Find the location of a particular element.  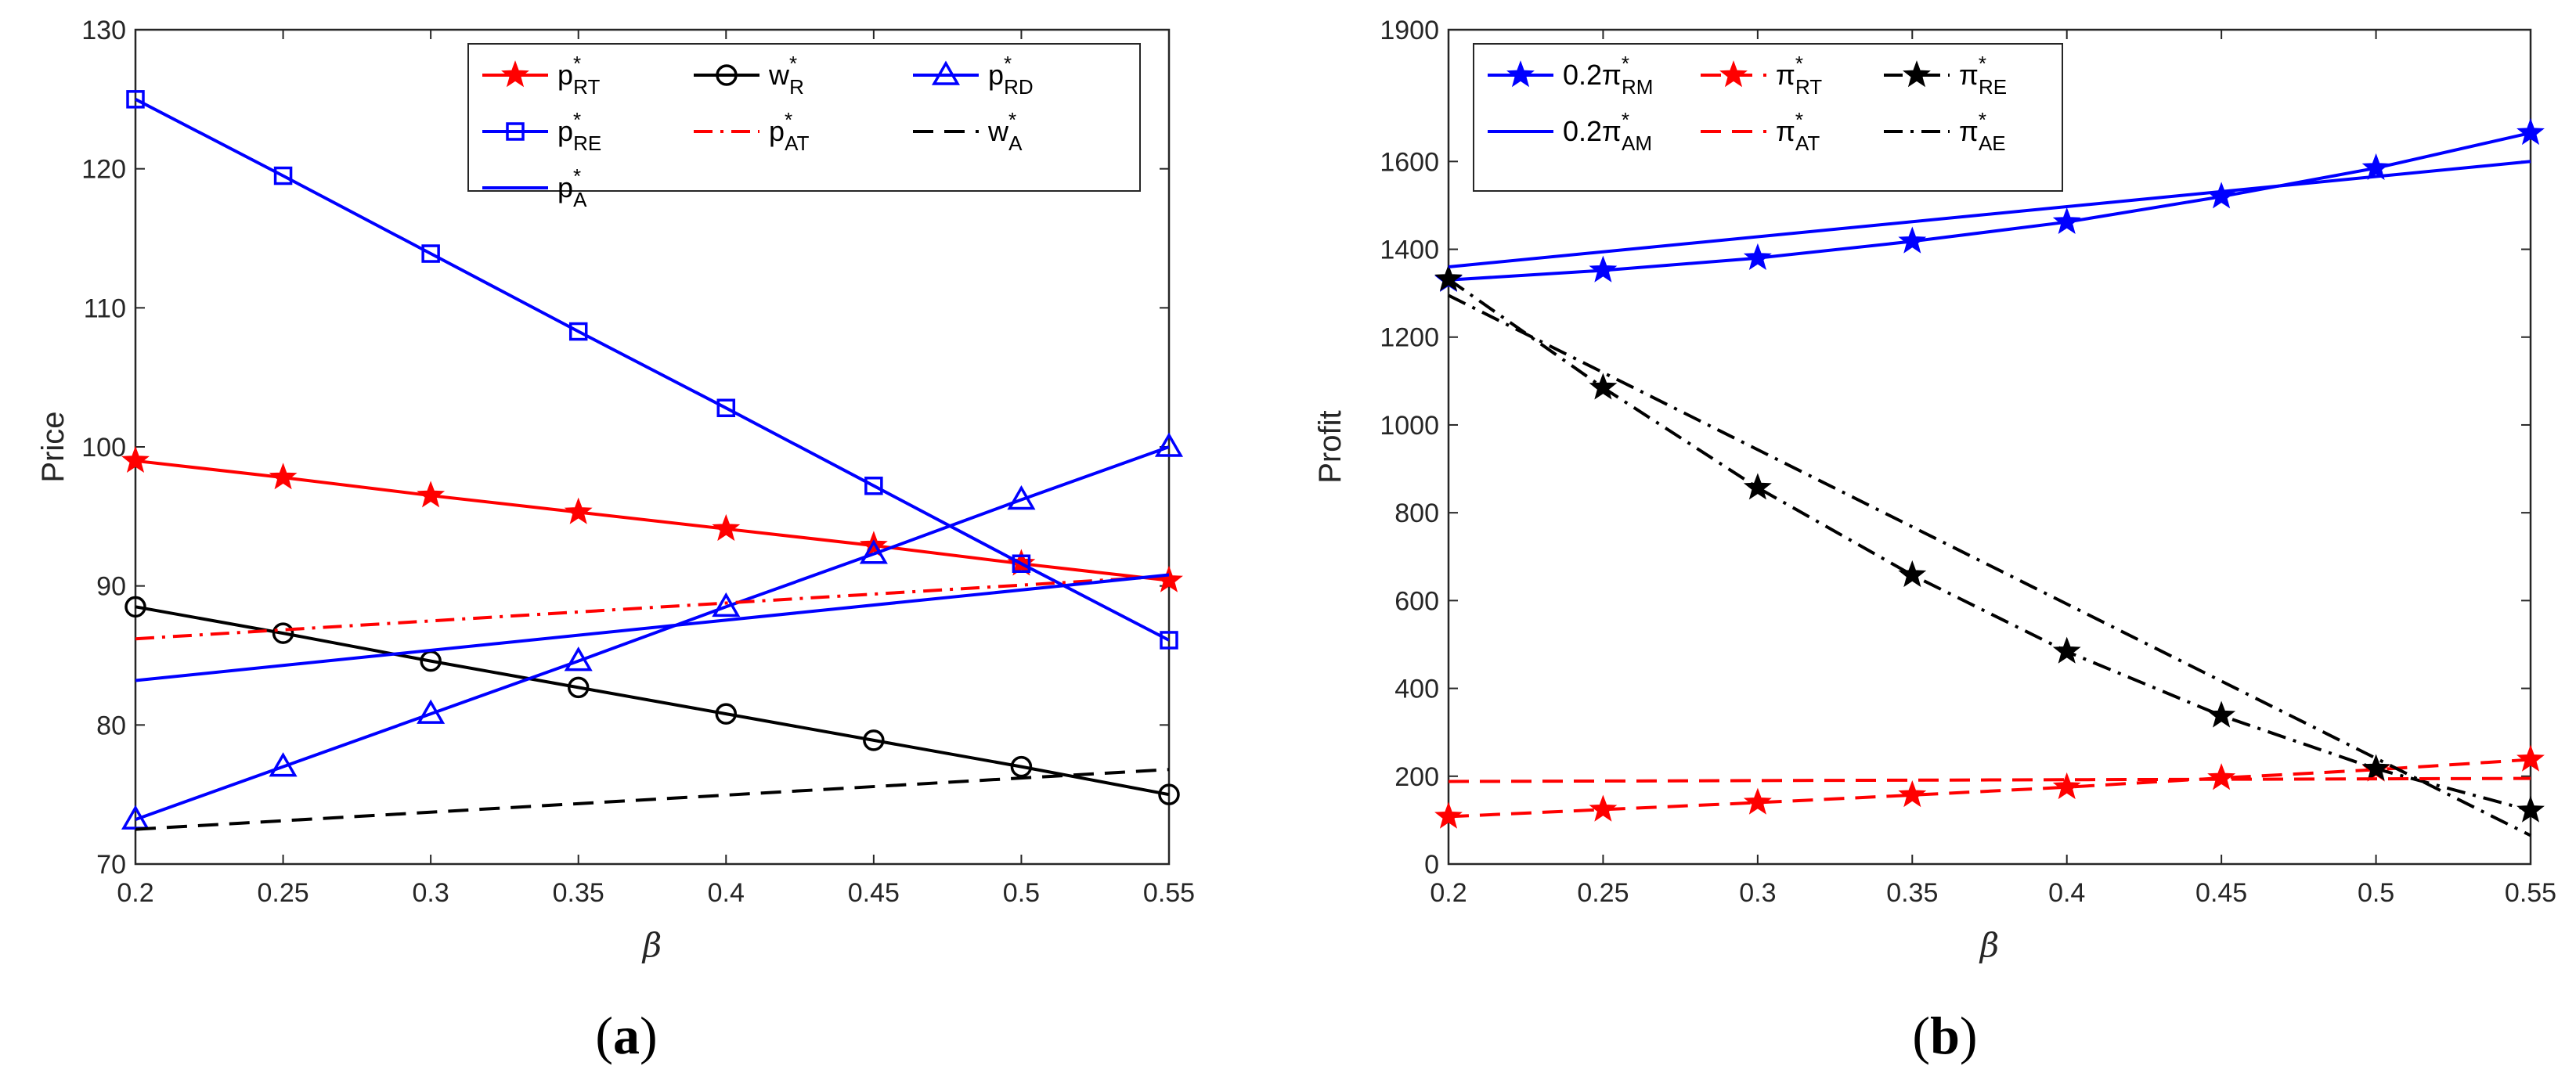

panel-label-a: (a) is located at coordinates (626, 1035).